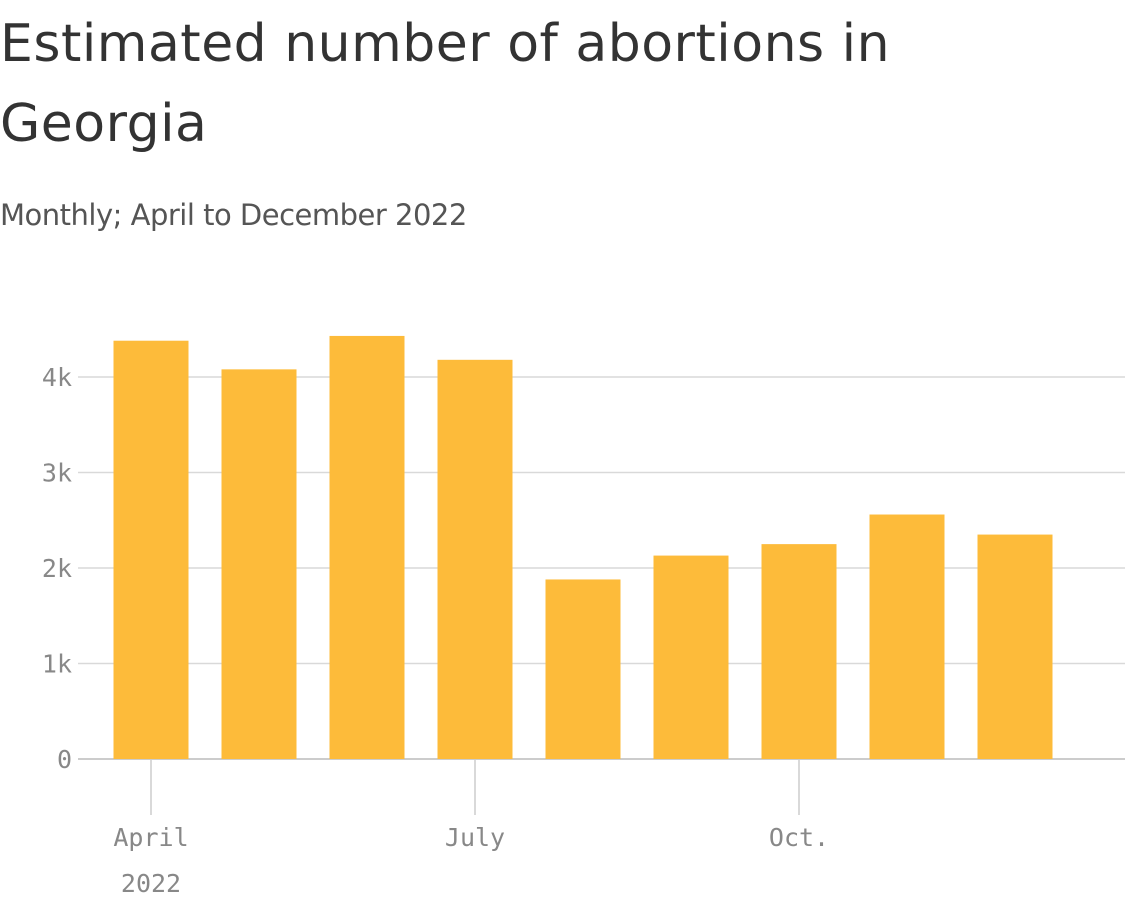 The width and height of the screenshot is (1131, 915). I want to click on x-tick-label: Oct., so click(799, 837).